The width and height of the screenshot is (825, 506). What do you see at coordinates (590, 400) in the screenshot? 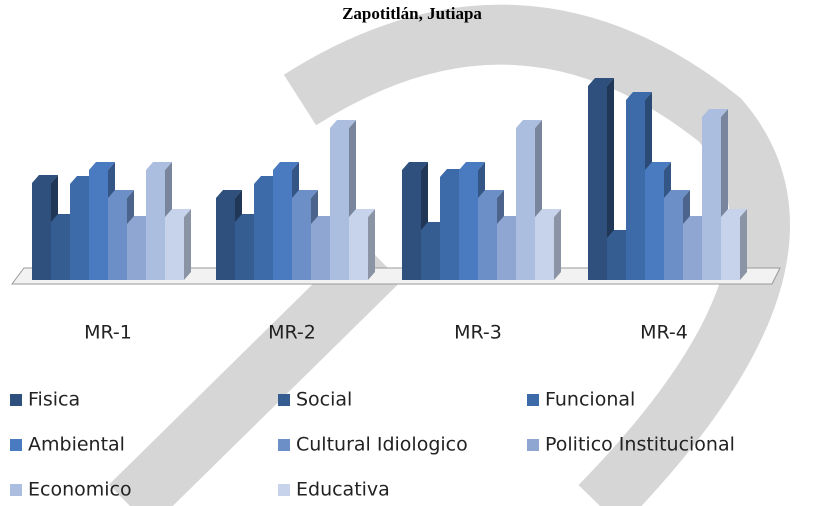
I see `legend-label: Funcional` at bounding box center [590, 400].